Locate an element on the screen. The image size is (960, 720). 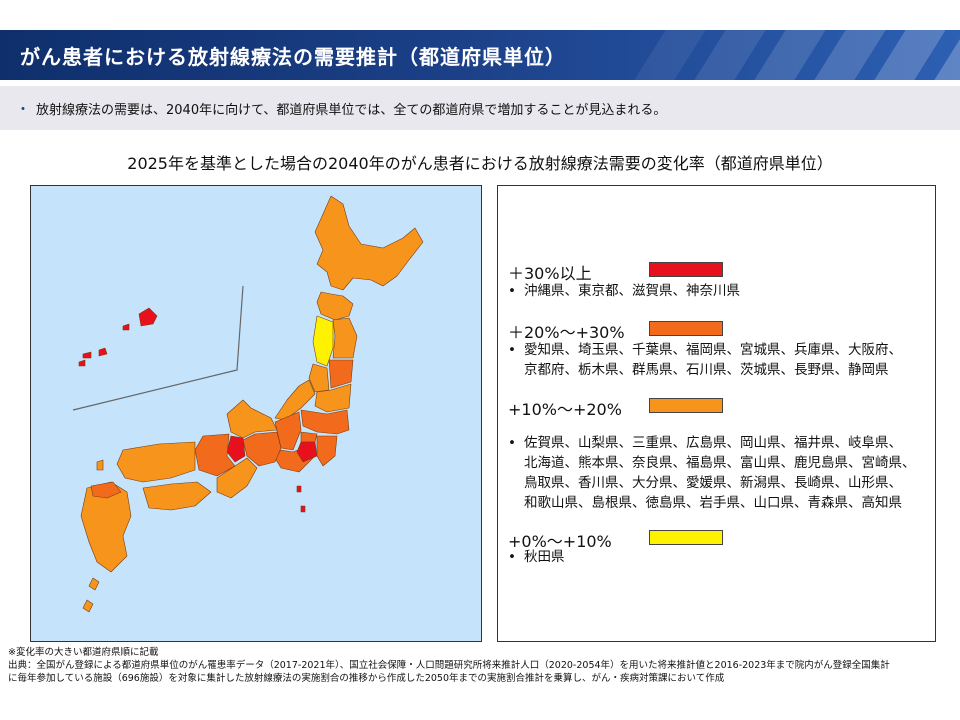
region-kanto-north is located at coordinates (325, 422).